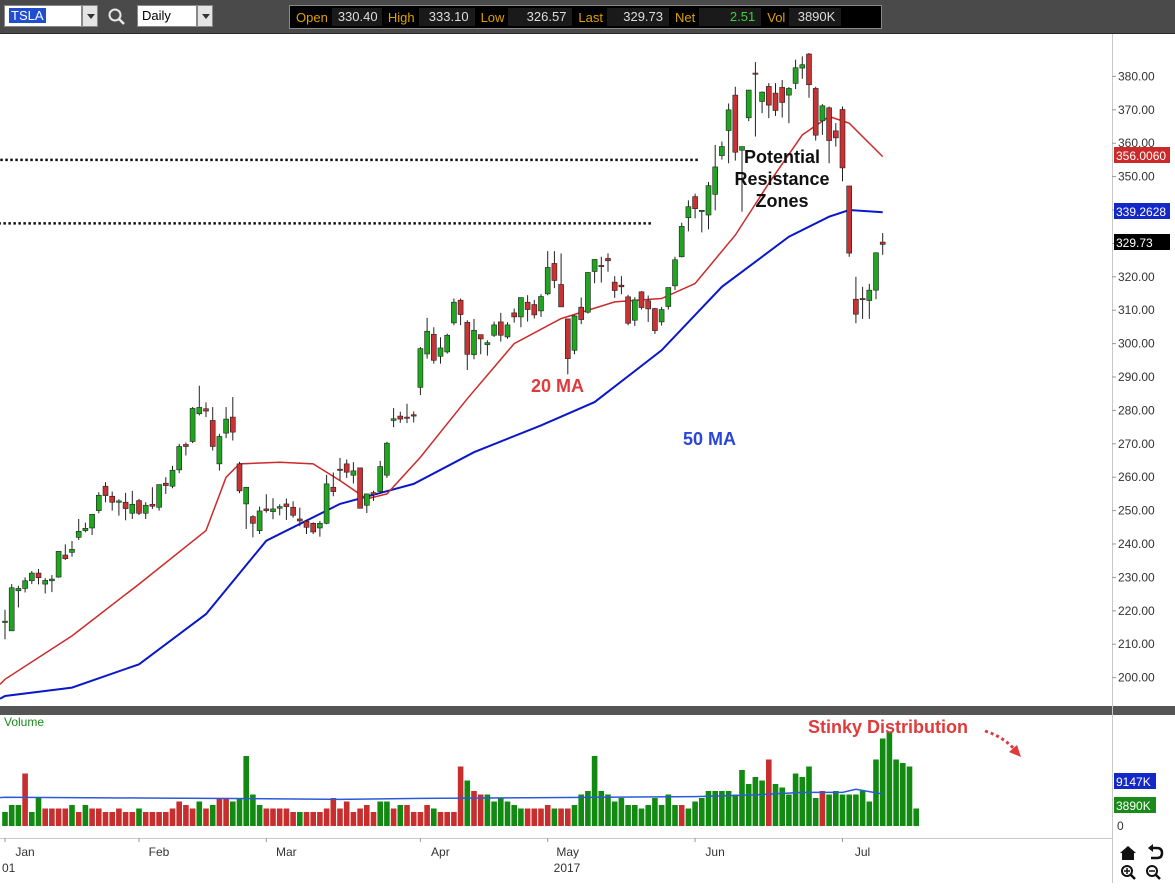  I want to click on x-month-label: Mar, so click(286, 852).